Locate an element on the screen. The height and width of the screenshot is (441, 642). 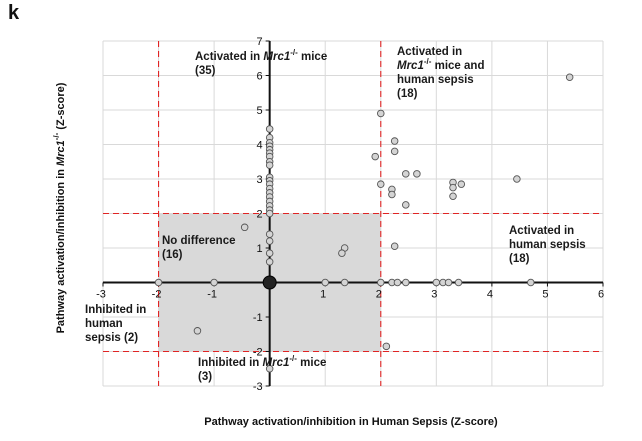
annotation-act-human: Activated in human sepsis (18) is located at coordinates (547, 245).